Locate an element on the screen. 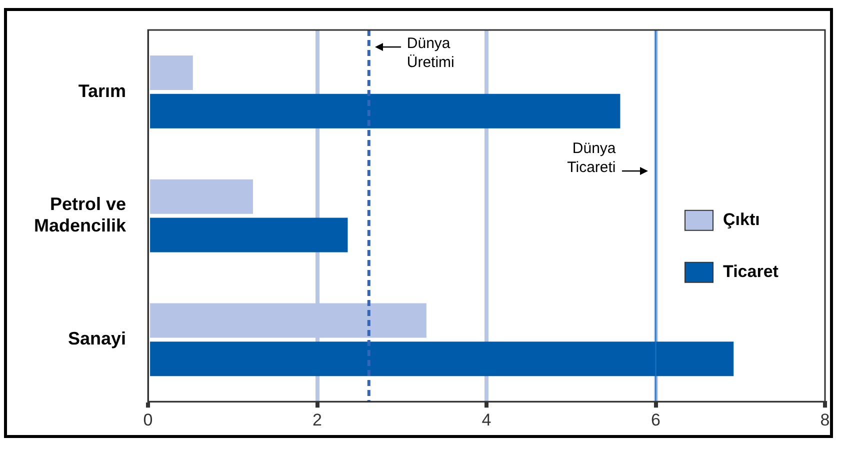 The width and height of the screenshot is (843, 450). x-tick-label: 6 is located at coordinates (655, 420).